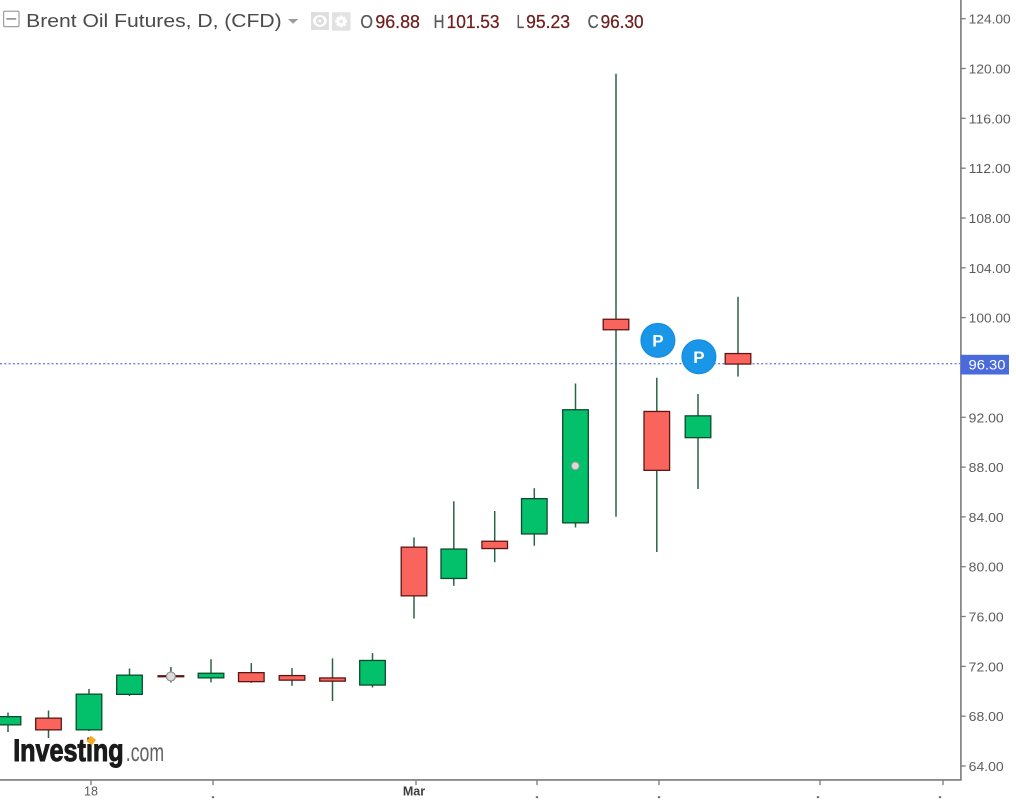  I want to click on svg-text: 76.00, so click(986, 618).